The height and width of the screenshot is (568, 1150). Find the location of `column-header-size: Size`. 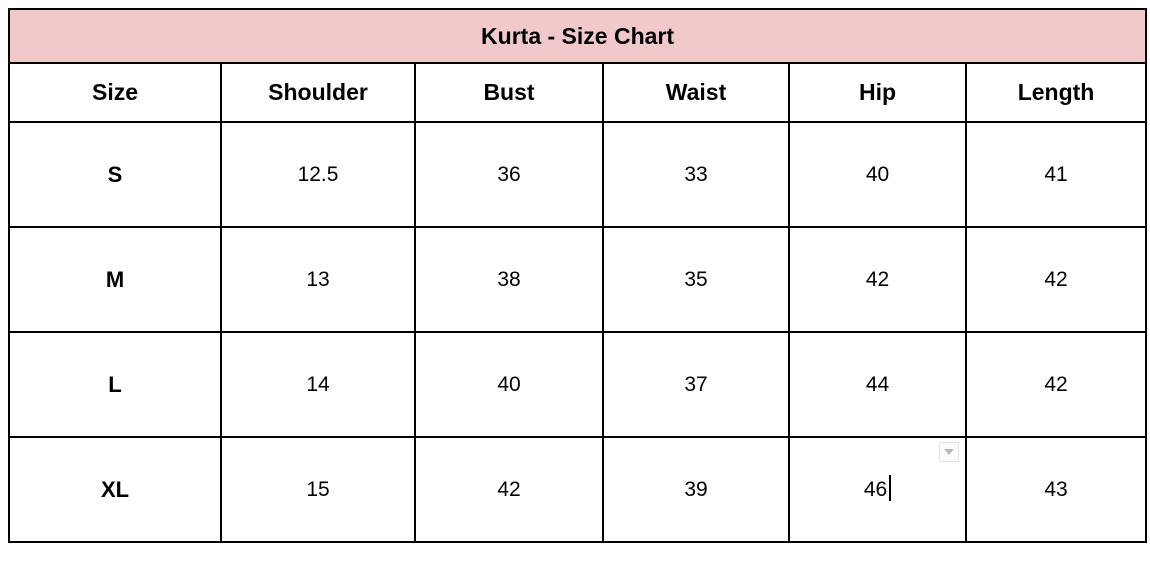

column-header-size: Size is located at coordinates (115, 92).